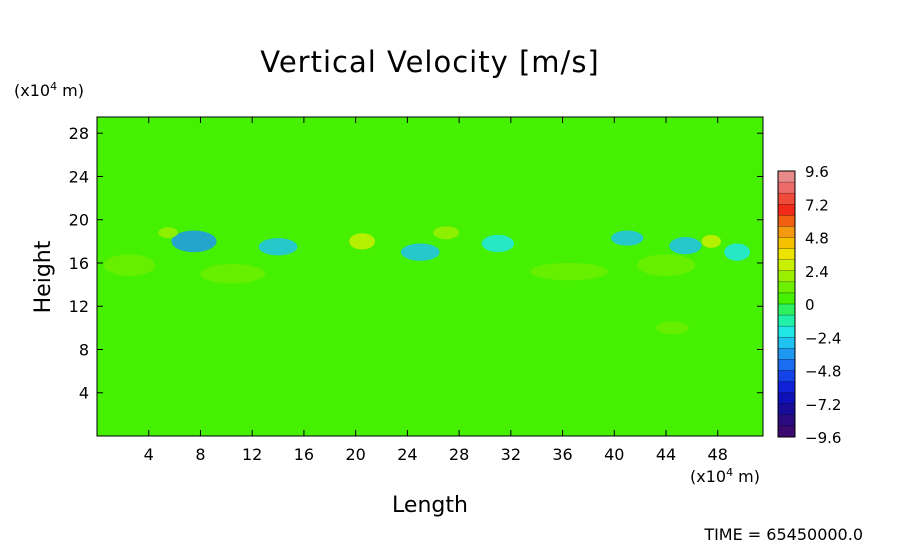 The height and width of the screenshot is (544, 904). What do you see at coordinates (355, 454) in the screenshot?
I see `x-tick-label: 20` at bounding box center [355, 454].